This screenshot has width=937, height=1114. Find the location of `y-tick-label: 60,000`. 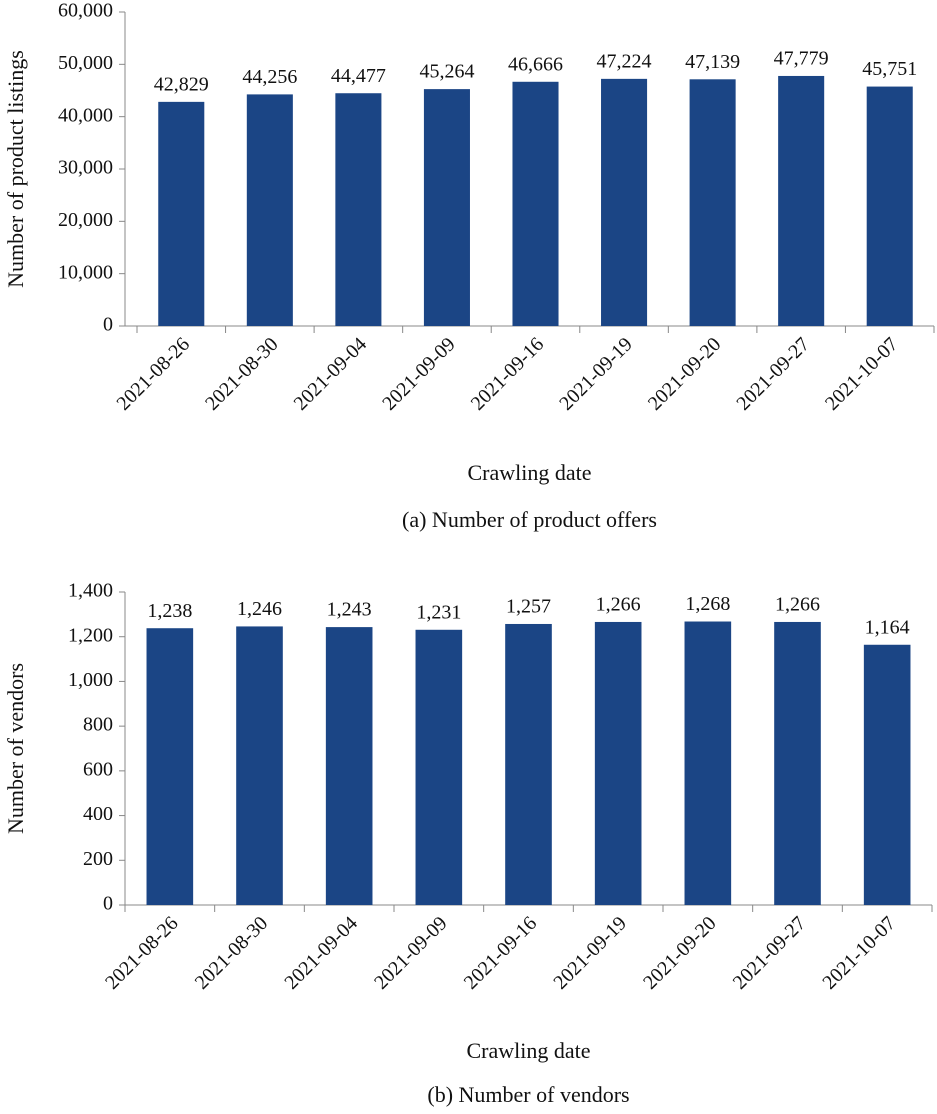

y-tick-label: 60,000 is located at coordinates (85, 11).